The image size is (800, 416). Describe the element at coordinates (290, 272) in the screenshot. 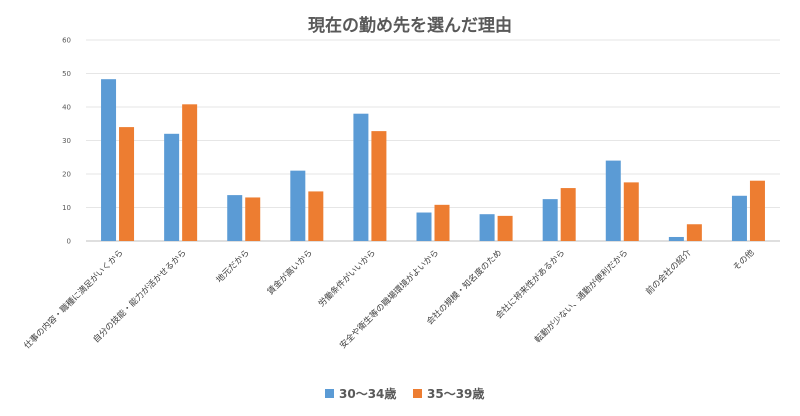

I see `category-label: 賃金が高いから` at that location.